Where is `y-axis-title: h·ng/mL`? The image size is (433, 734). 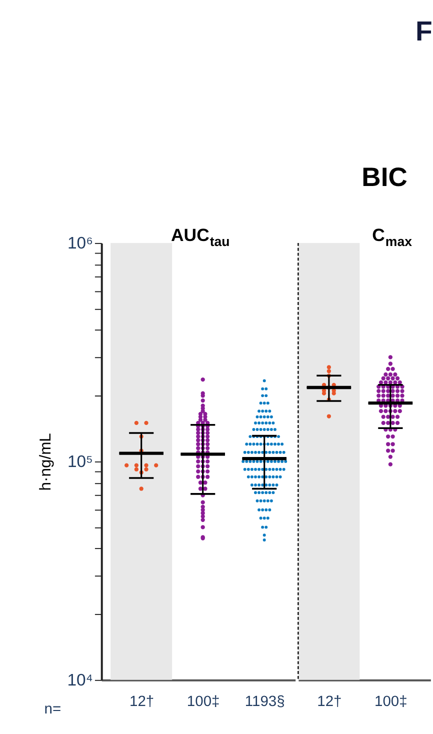
y-axis-title: h·ng/mL is located at coordinates (45, 461).